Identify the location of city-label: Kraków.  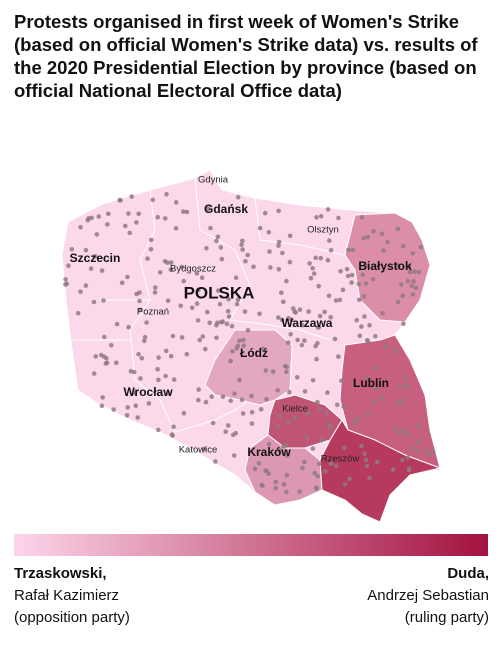
(269, 452).